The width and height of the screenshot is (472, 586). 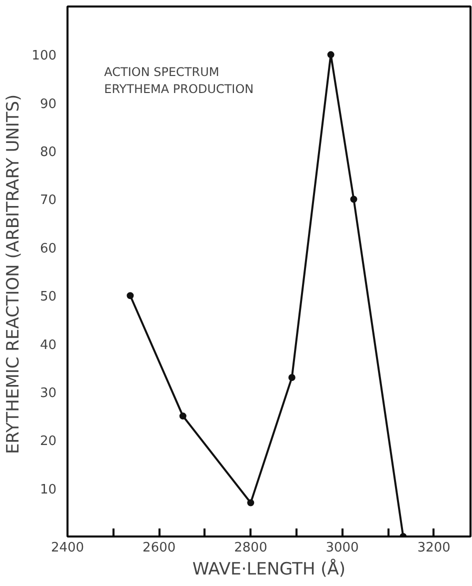 What do you see at coordinates (159, 548) in the screenshot?
I see `x-tick-label: 2600` at bounding box center [159, 548].